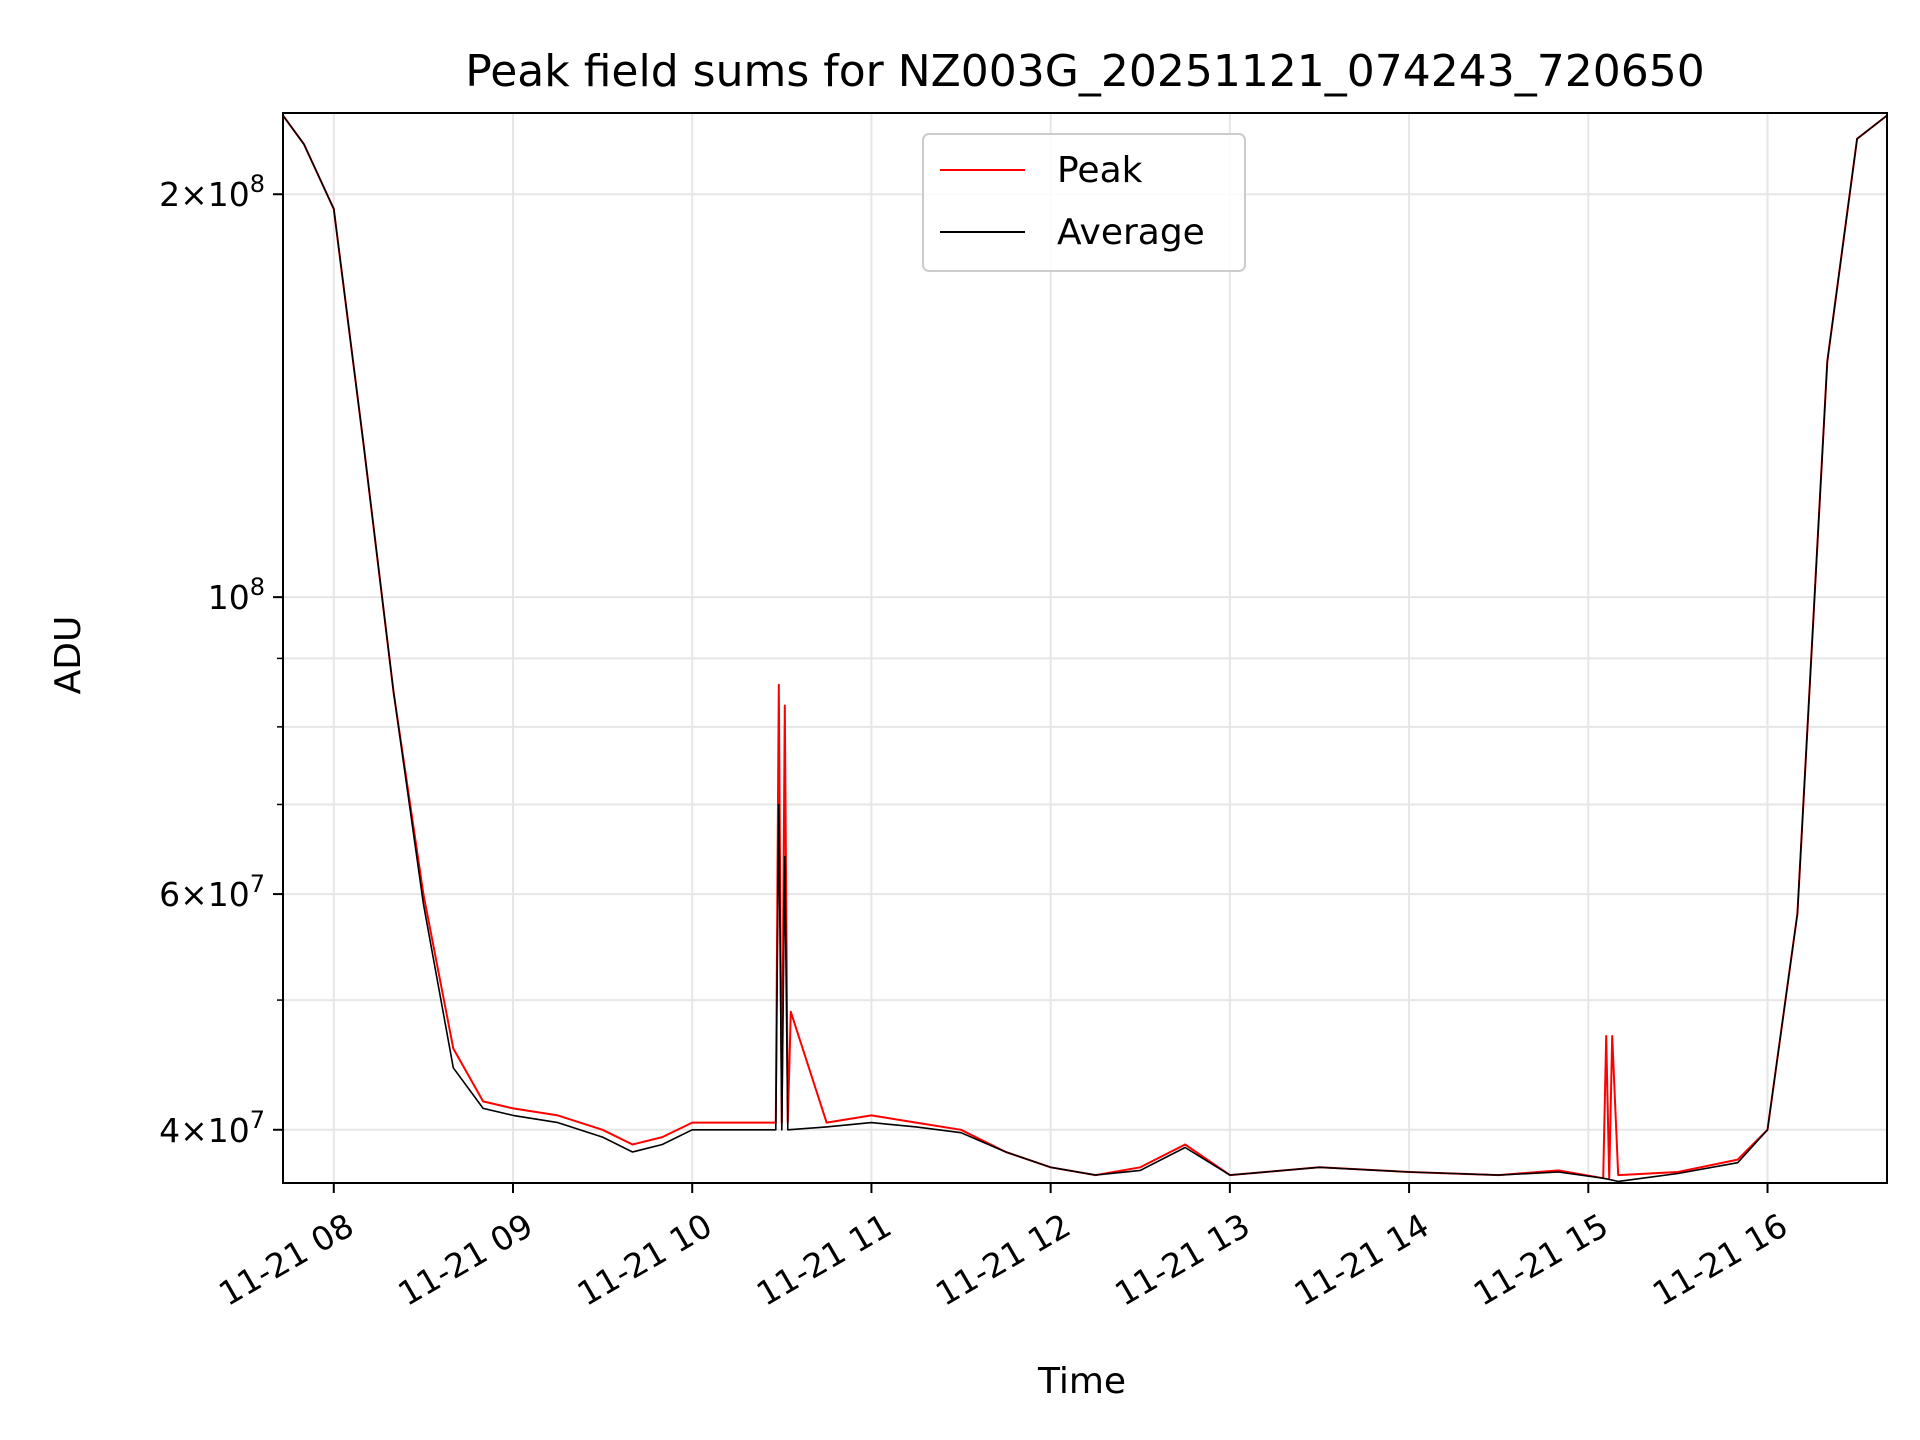  I want to click on y-tick-label: 108, so click(236, 595).